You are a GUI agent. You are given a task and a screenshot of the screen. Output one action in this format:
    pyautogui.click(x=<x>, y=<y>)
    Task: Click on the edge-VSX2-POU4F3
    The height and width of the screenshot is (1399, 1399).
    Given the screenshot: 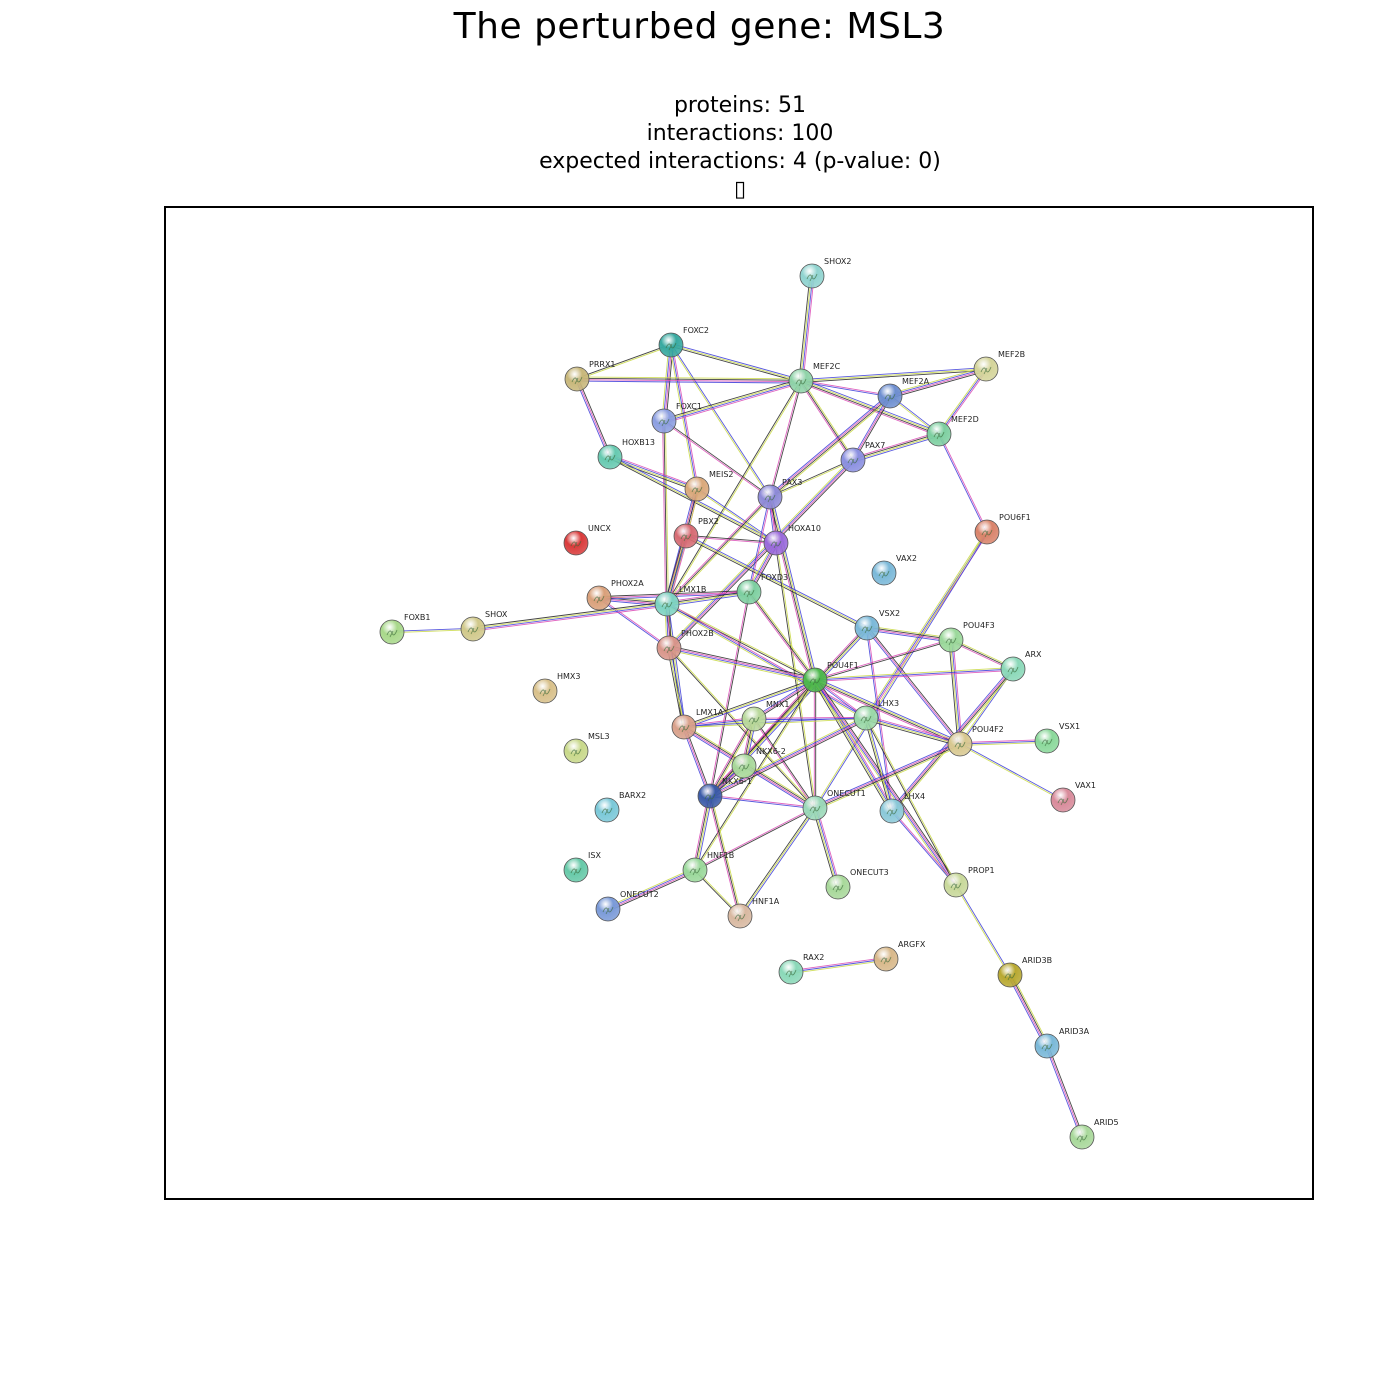 What is the action you would take?
    pyautogui.click(x=909, y=634)
    